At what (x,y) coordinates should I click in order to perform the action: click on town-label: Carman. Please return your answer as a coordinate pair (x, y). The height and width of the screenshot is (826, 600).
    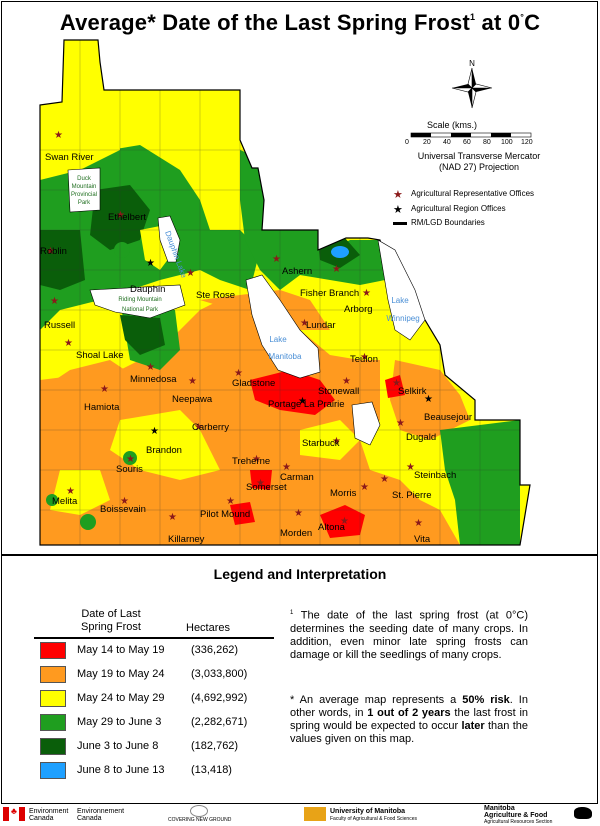
    Looking at the image, I should click on (297, 477).